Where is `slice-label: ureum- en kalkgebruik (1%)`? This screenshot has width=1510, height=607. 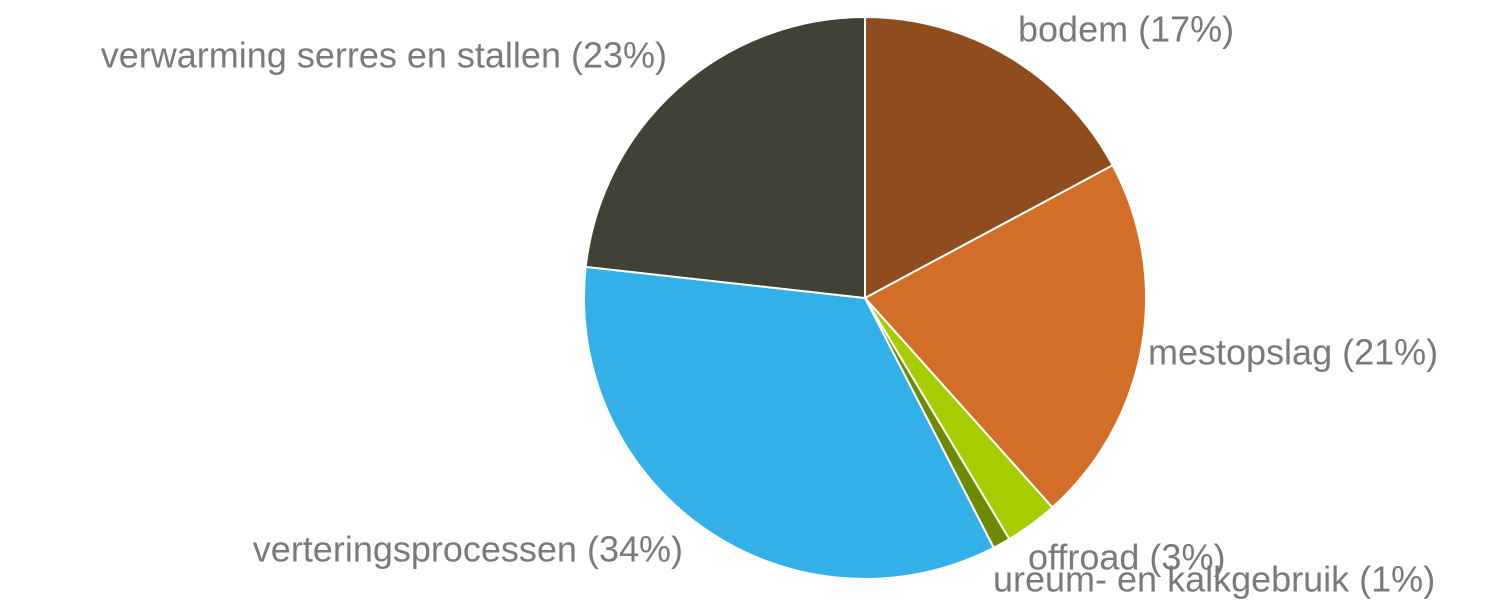
slice-label: ureum- en kalkgebruik (1%) is located at coordinates (1214, 579).